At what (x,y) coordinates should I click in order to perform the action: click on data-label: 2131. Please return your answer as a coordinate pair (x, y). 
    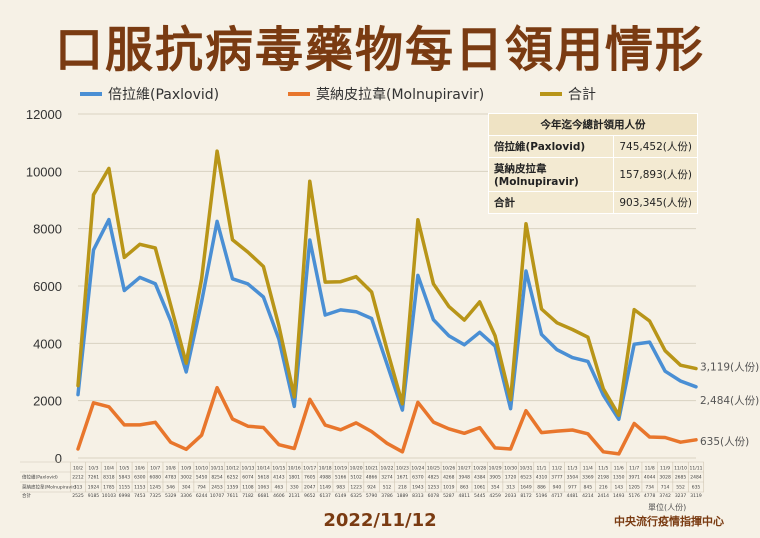
    Looking at the image, I should click on (295, 496).